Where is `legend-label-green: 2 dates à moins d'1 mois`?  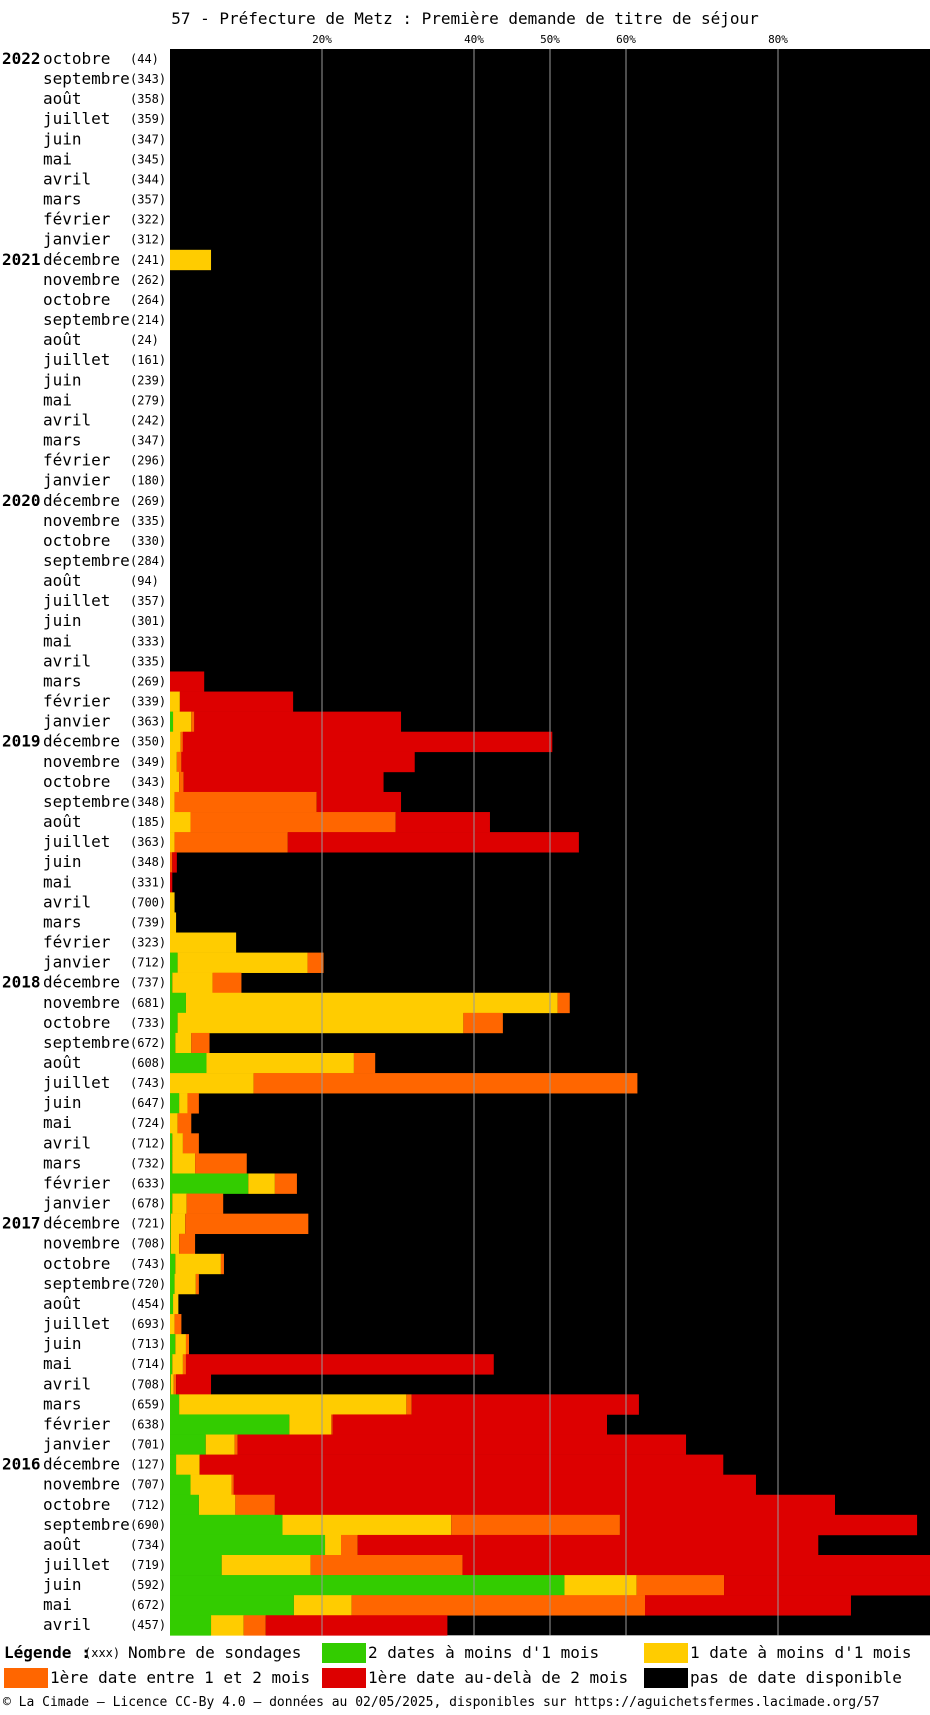 legend-label-green: 2 dates à moins d'1 mois is located at coordinates (484, 1652).